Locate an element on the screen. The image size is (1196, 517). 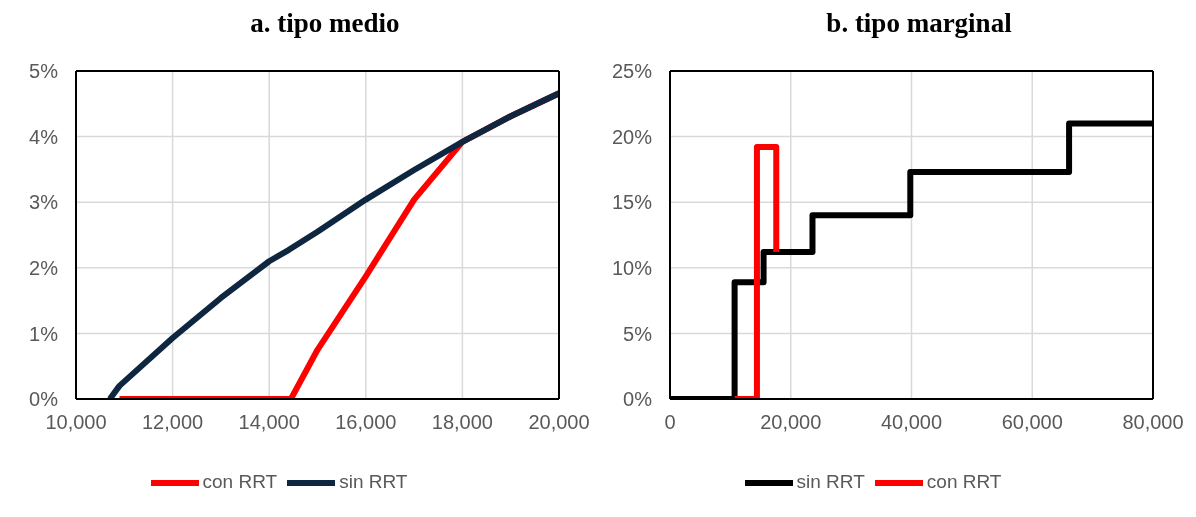
y-tick-label: 2% is located at coordinates (44, 267).